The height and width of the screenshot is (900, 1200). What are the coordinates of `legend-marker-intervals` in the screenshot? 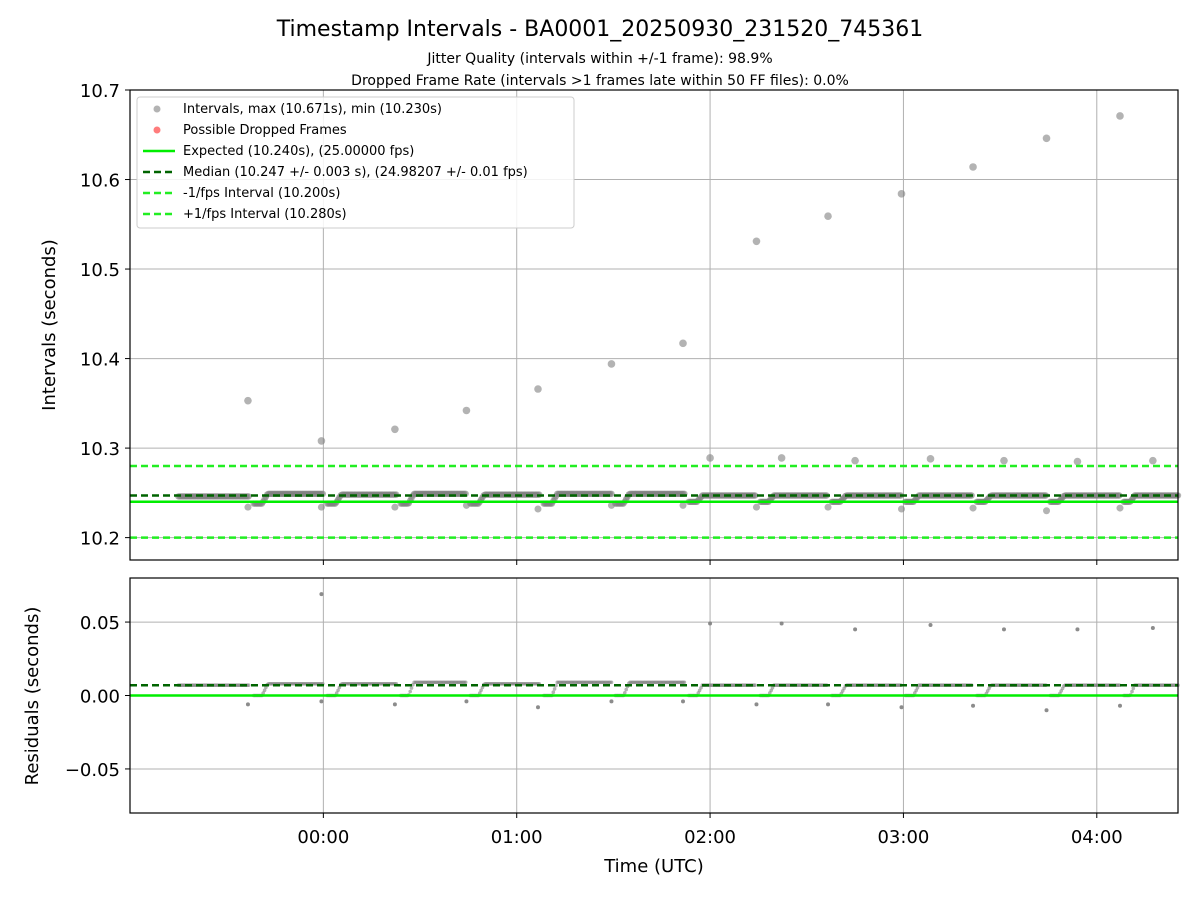 It's located at (157, 109).